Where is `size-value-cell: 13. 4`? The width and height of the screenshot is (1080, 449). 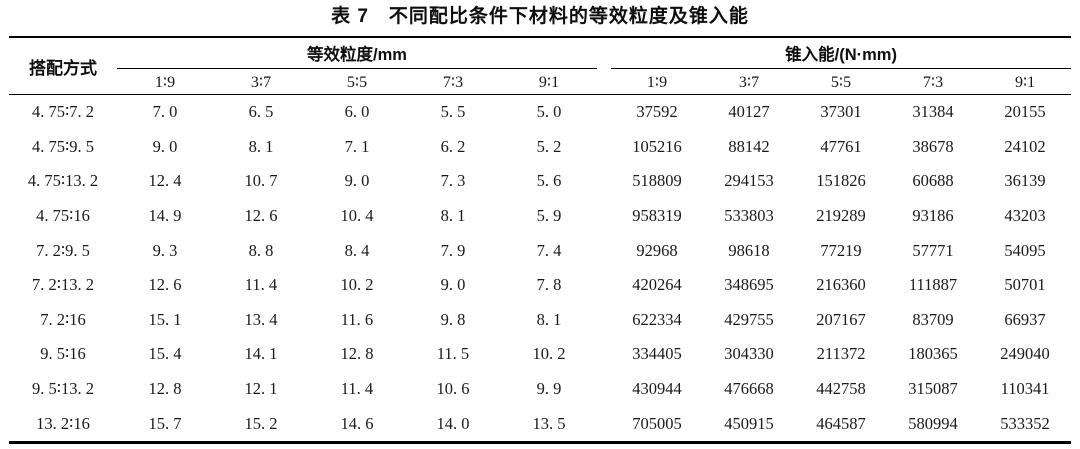
size-value-cell: 13. 4 is located at coordinates (261, 319).